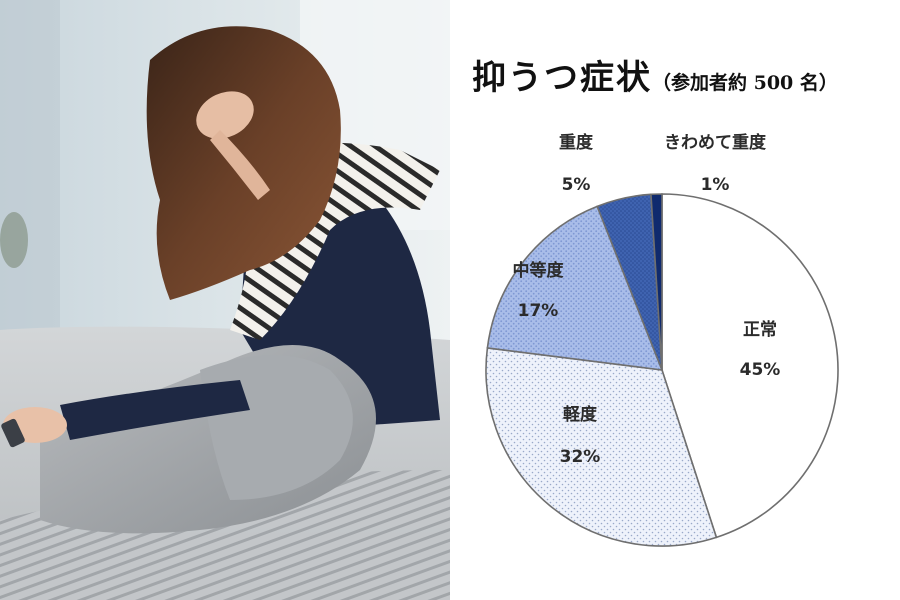  I want to click on slice-label-4: きわめて重度, so click(715, 142).